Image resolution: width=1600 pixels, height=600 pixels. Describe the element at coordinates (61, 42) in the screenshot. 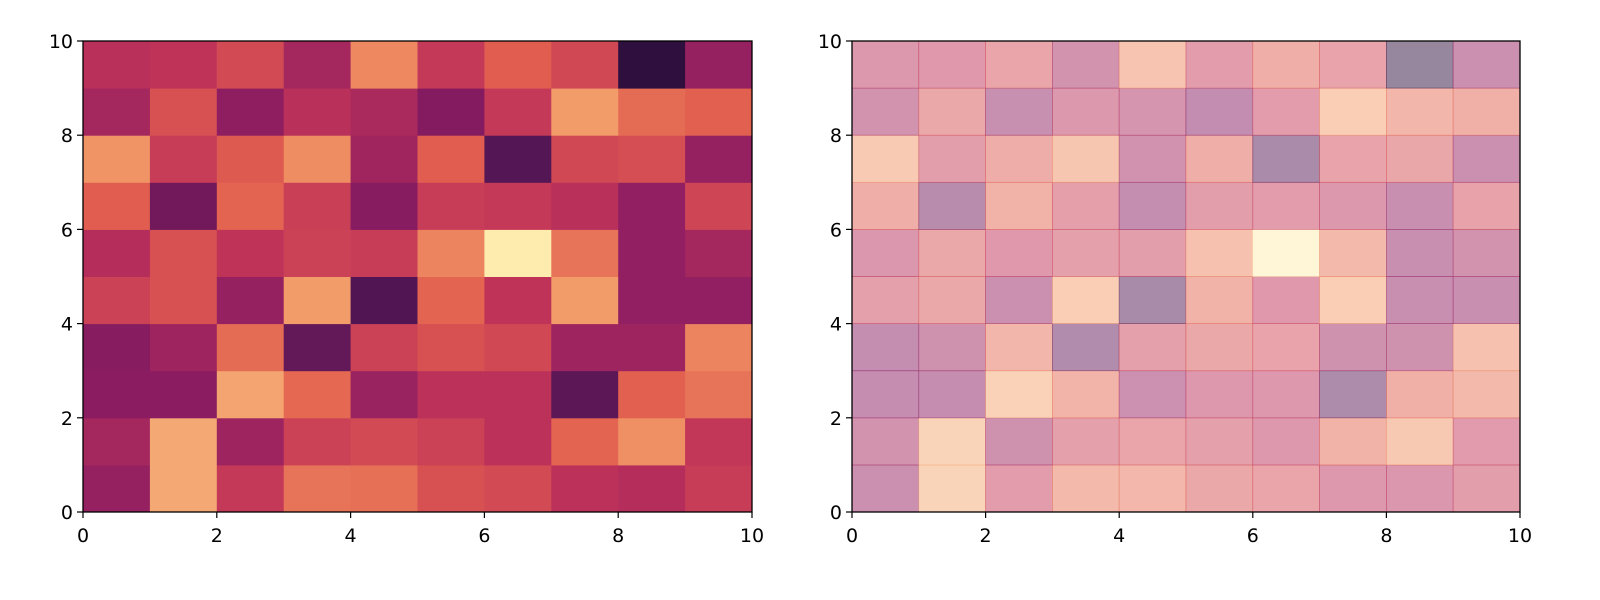

I see `y-tick-label: 10` at that location.